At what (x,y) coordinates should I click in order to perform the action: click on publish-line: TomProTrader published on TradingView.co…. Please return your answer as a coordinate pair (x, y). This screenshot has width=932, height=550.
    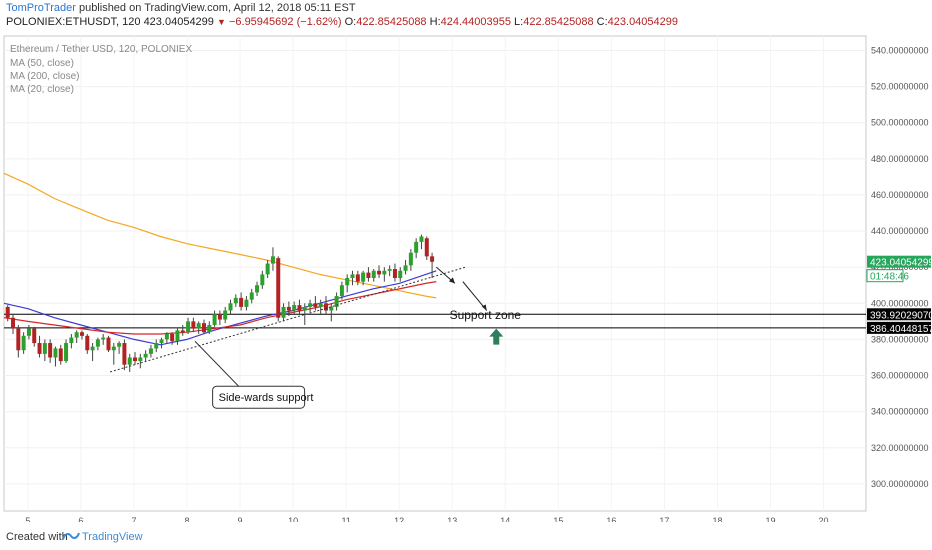
    Looking at the image, I should click on (181, 8).